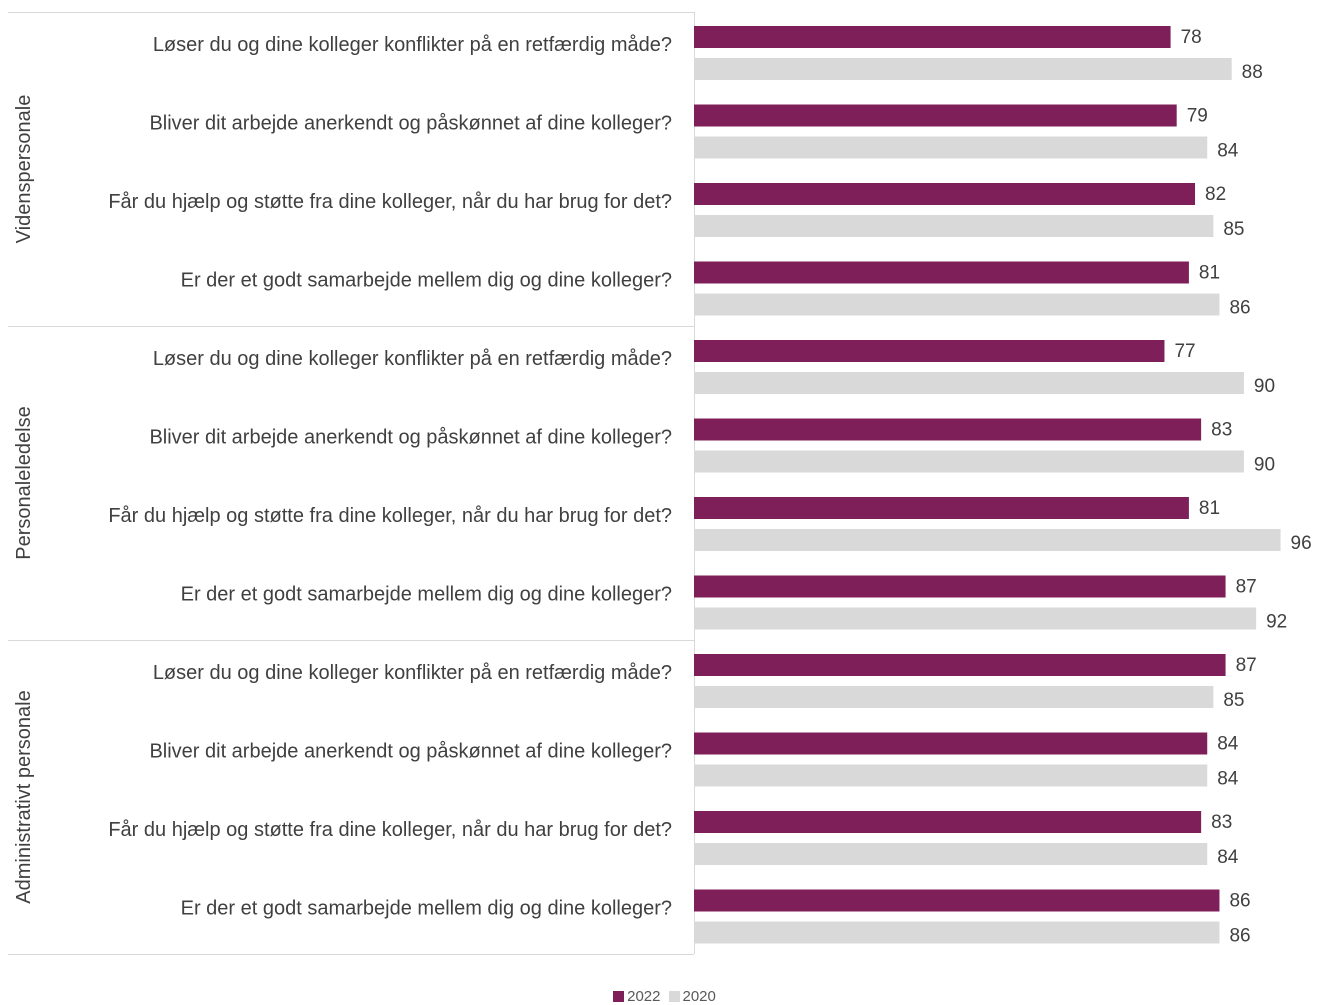 The width and height of the screenshot is (1329, 1005). Describe the element at coordinates (1276, 622) in the screenshot. I see `data-label-2020: 92` at that location.